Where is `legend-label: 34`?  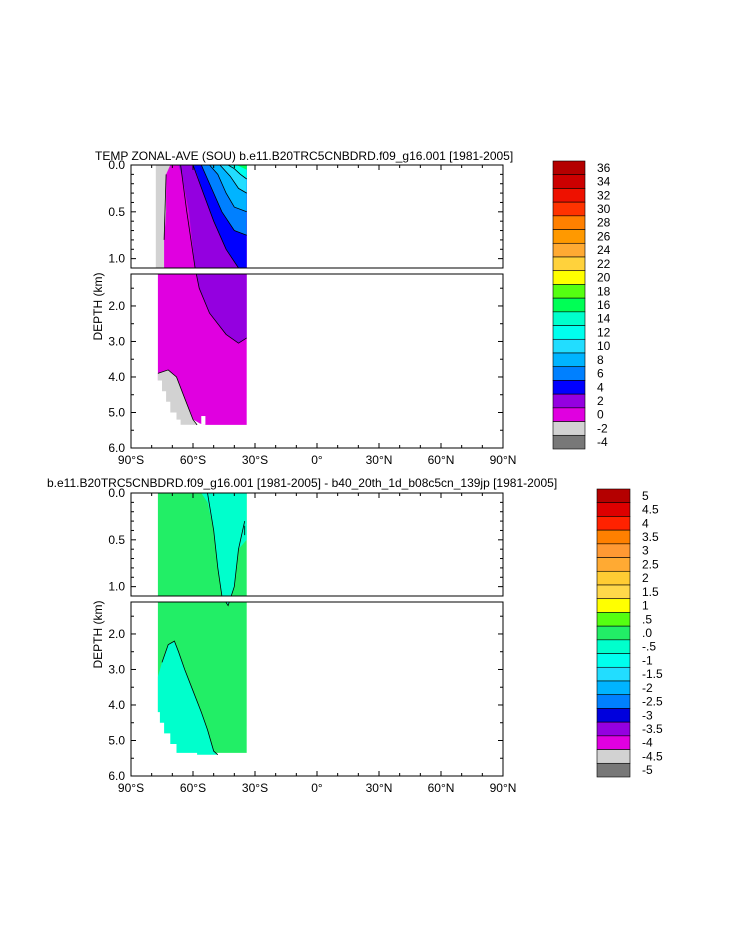 legend-label: 34 is located at coordinates (604, 182).